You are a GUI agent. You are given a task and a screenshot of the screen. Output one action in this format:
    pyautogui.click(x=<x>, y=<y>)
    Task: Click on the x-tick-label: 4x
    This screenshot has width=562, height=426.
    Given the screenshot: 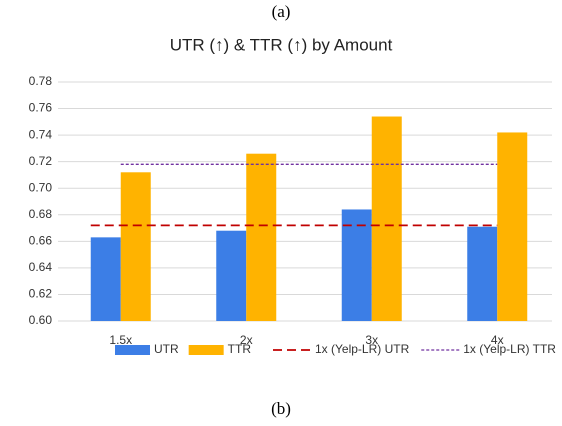 What is the action you would take?
    pyautogui.click(x=497, y=340)
    